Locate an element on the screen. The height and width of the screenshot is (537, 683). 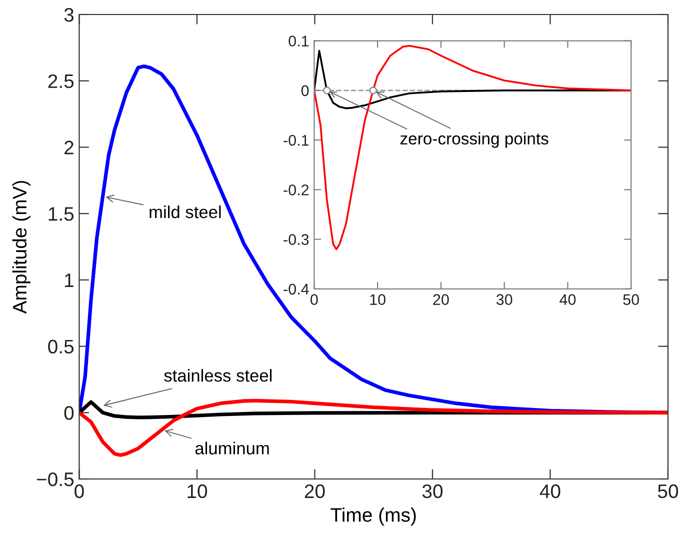
y-tick-label: 3 is located at coordinates (69, 15).